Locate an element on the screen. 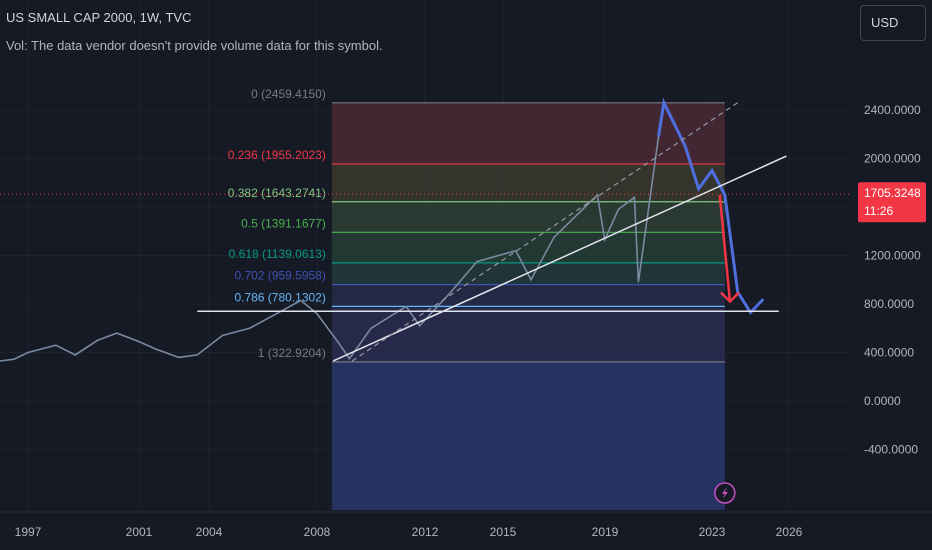  fib-level-label: 0.236 (1955.2023) is located at coordinates (277, 155).